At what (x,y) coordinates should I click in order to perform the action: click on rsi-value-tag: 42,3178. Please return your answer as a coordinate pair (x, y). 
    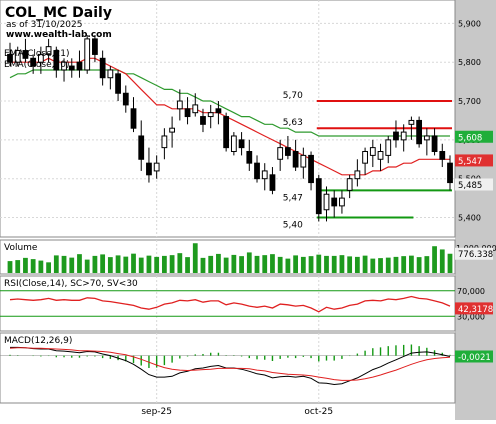
    Looking at the image, I should click on (475, 310).